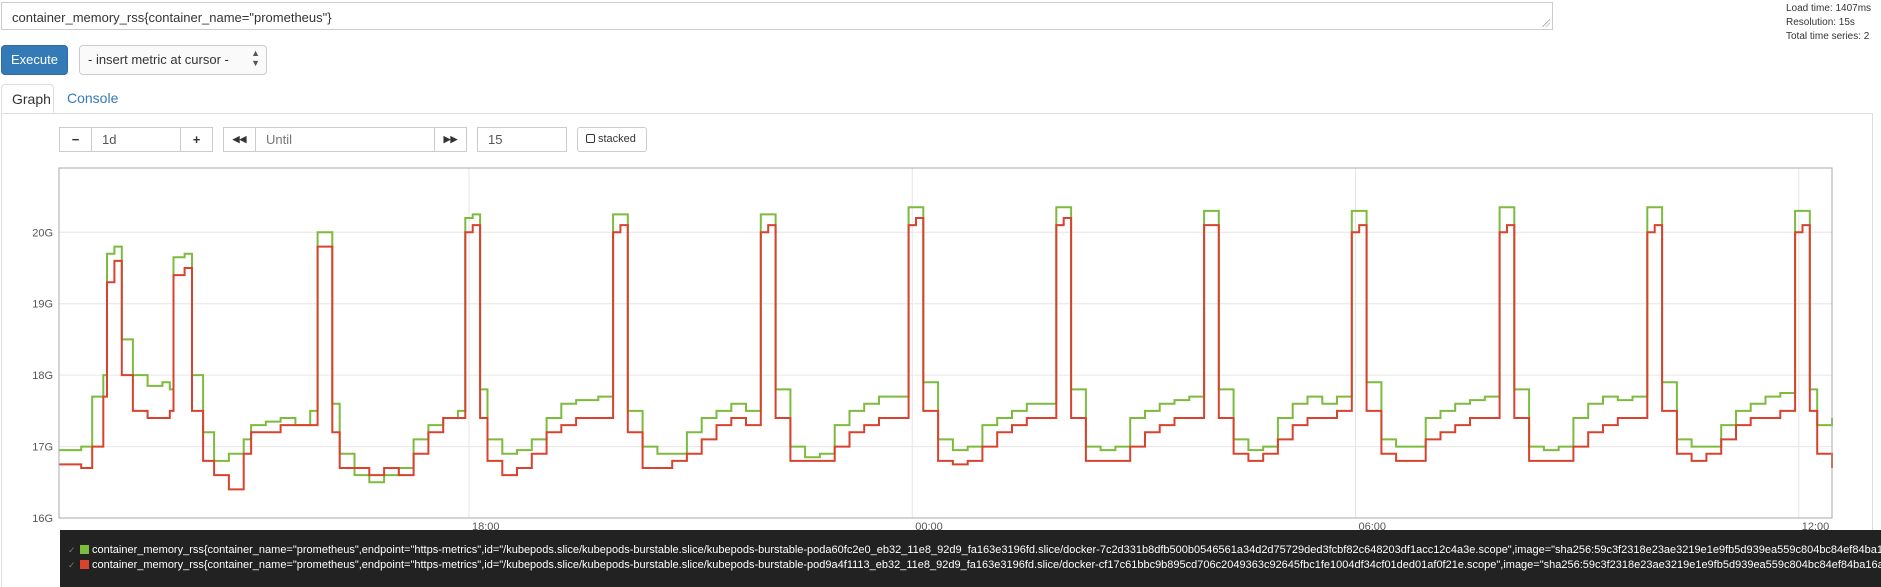 This screenshot has width=1881, height=587. What do you see at coordinates (34, 60) in the screenshot?
I see `execute-button: Execute` at bounding box center [34, 60].